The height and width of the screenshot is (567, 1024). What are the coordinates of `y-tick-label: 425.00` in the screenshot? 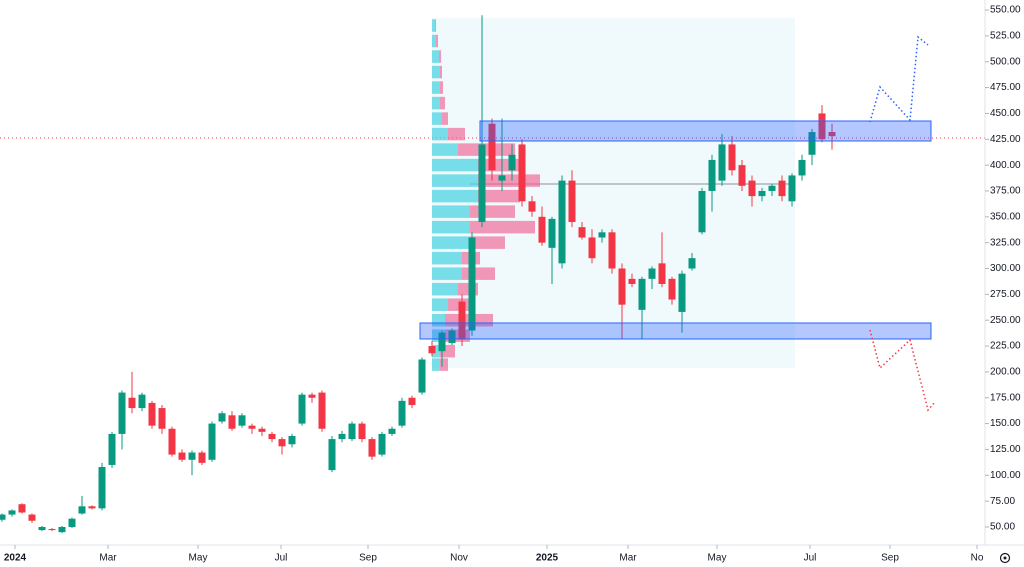 It's located at (1005, 139).